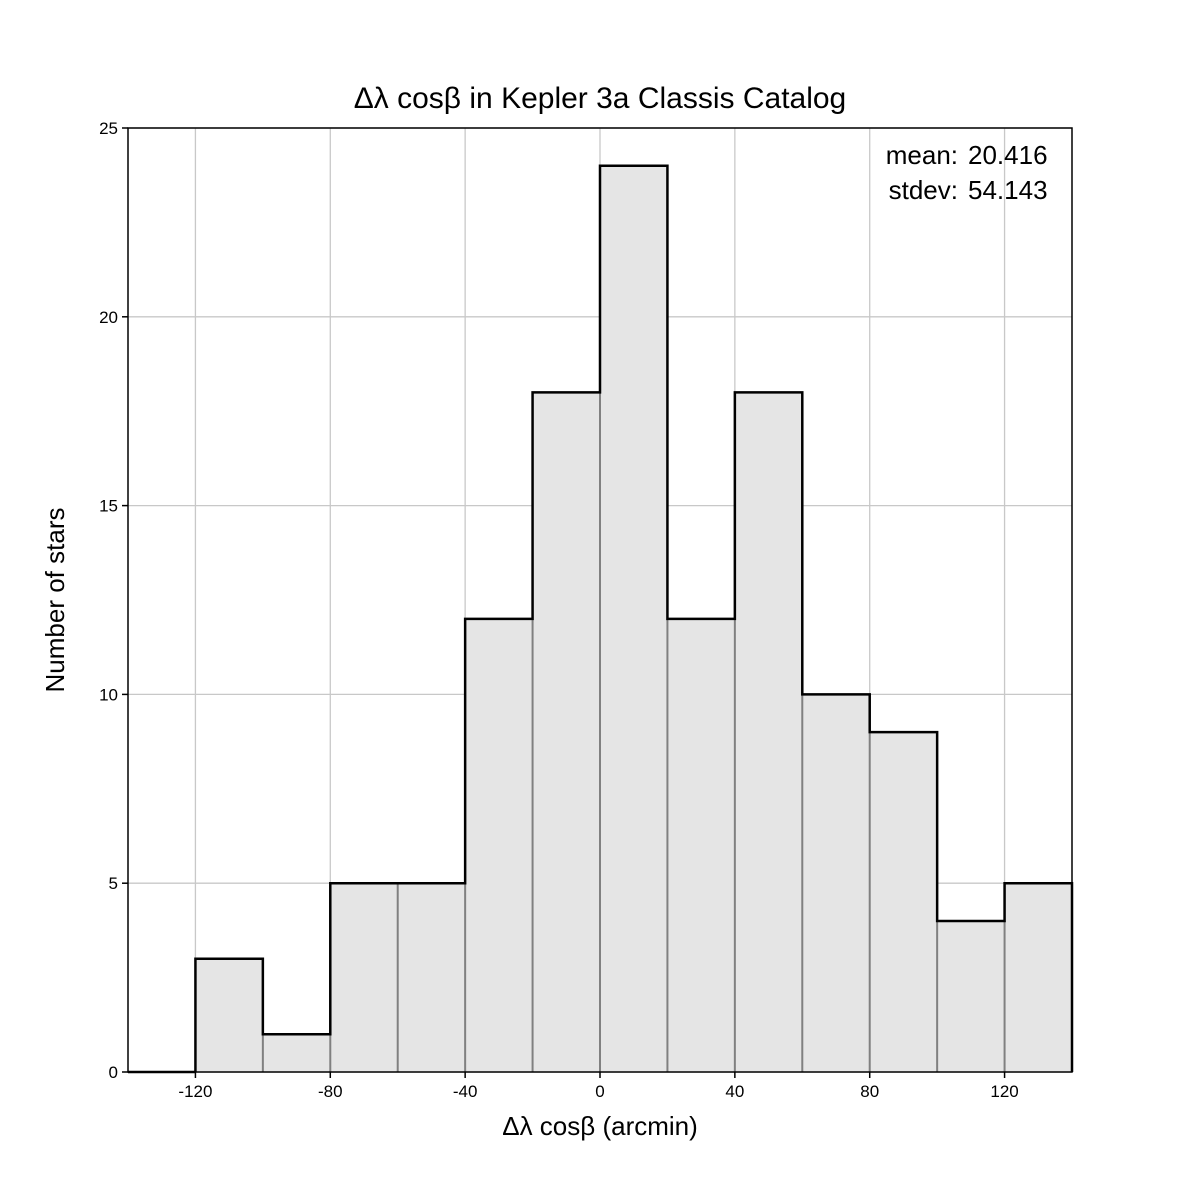 This screenshot has height=1200, width=1200. What do you see at coordinates (465, 1091) in the screenshot?
I see `x-tick-label: -40` at bounding box center [465, 1091].